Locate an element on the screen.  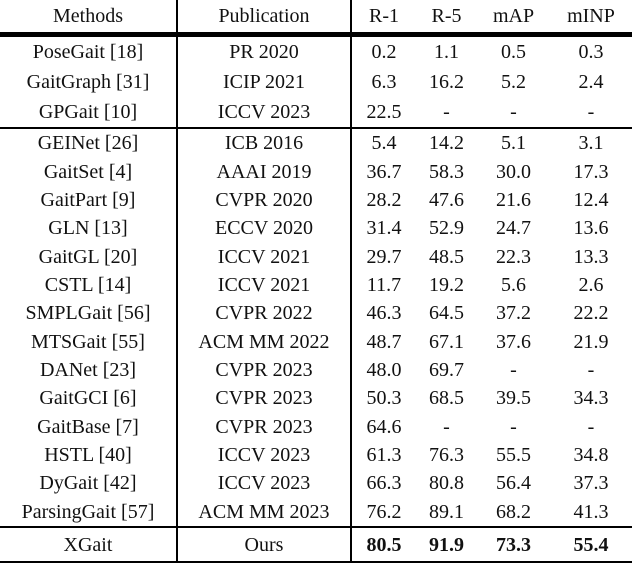
table-row: GEINet [26] ICB 2016 5.4 14.2 5.1 3.1 is located at coordinates (316, 143).